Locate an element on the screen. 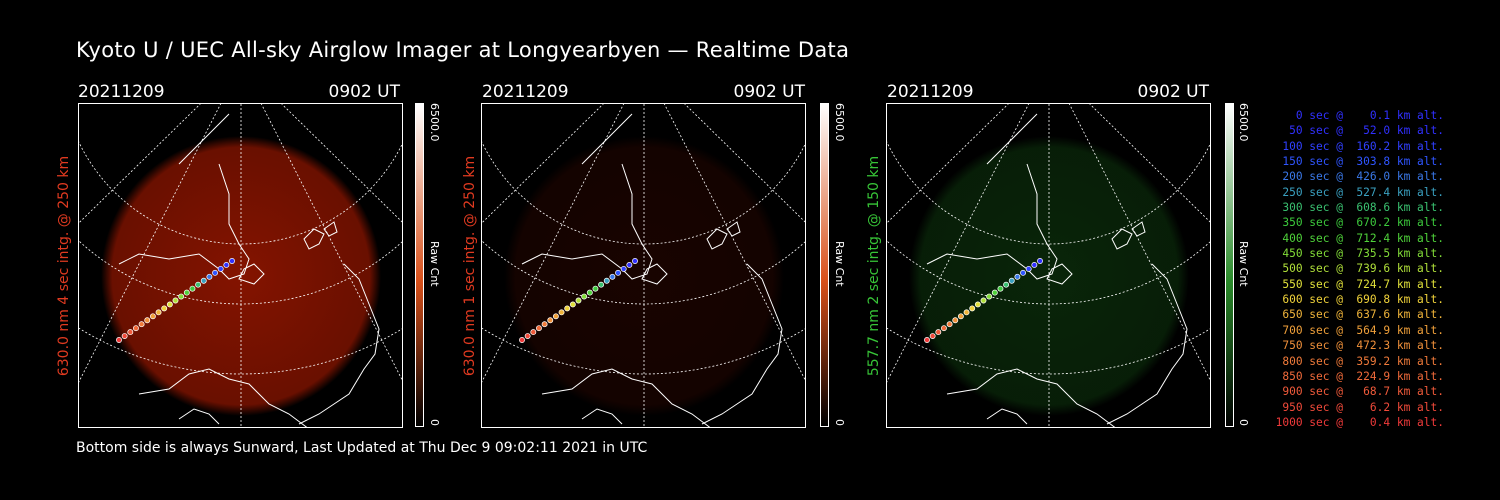 The height and width of the screenshot is (500, 1500). panel-1-date: 20211209 is located at coordinates (121, 92).